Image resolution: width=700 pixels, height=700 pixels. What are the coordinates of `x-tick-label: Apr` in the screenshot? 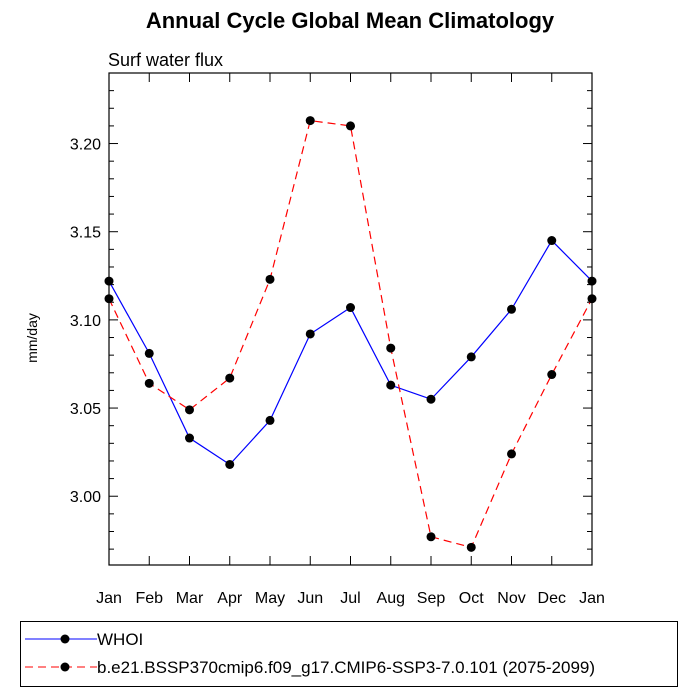 It's located at (230, 598).